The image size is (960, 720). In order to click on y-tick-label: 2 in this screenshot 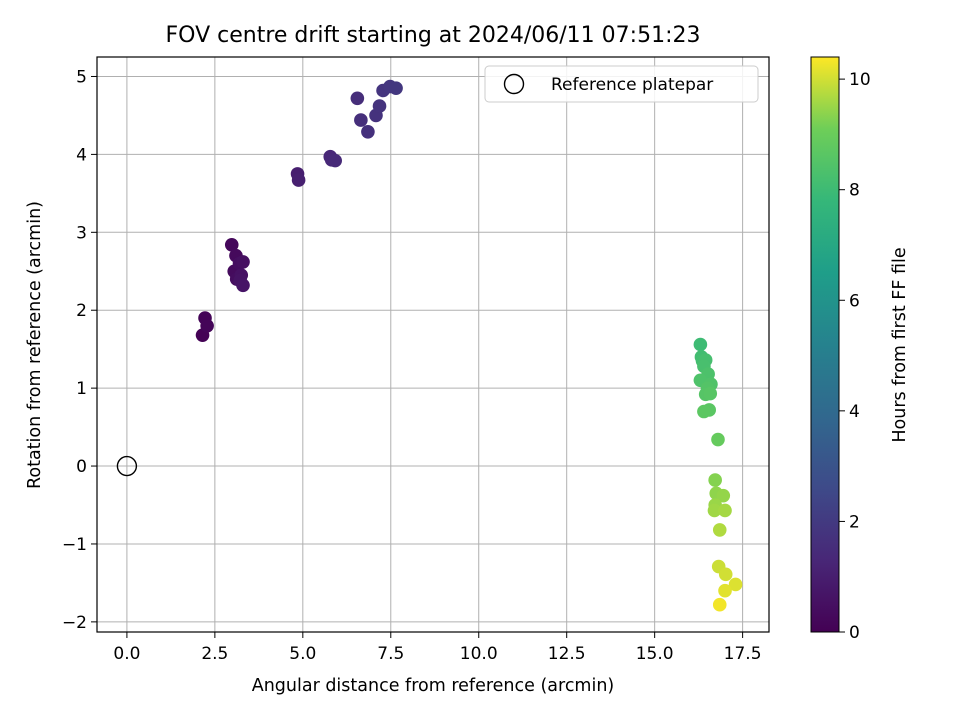, I will do `click(81, 311)`.